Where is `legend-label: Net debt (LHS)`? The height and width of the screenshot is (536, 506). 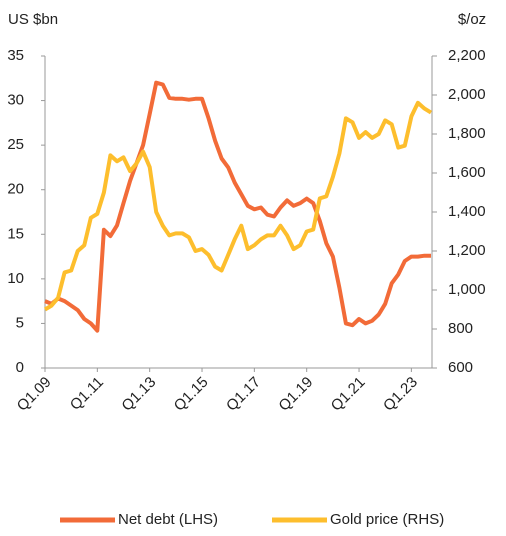 legend-label: Net debt (LHS) is located at coordinates (168, 519).